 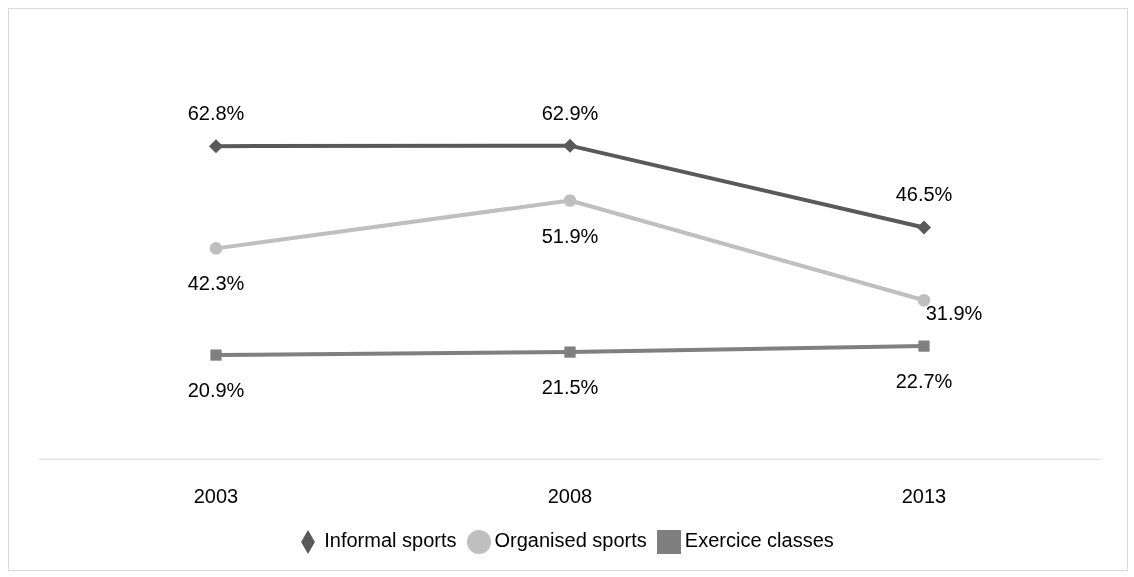 What do you see at coordinates (570, 235) in the screenshot?
I see `data-label: 51.9%` at bounding box center [570, 235].